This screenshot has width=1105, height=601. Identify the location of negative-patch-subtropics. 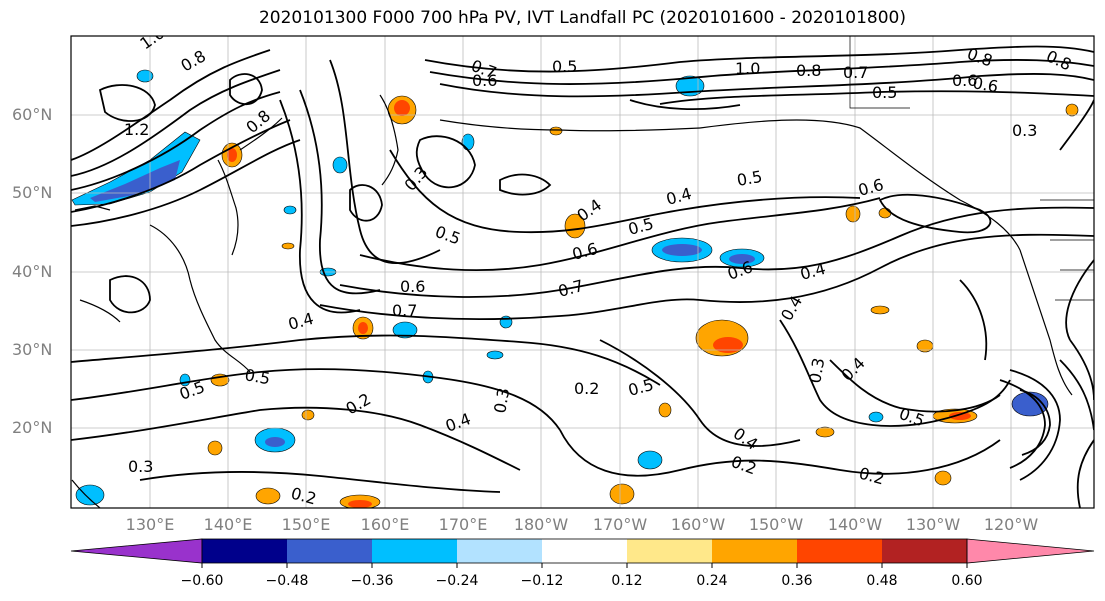
(1030, 404).